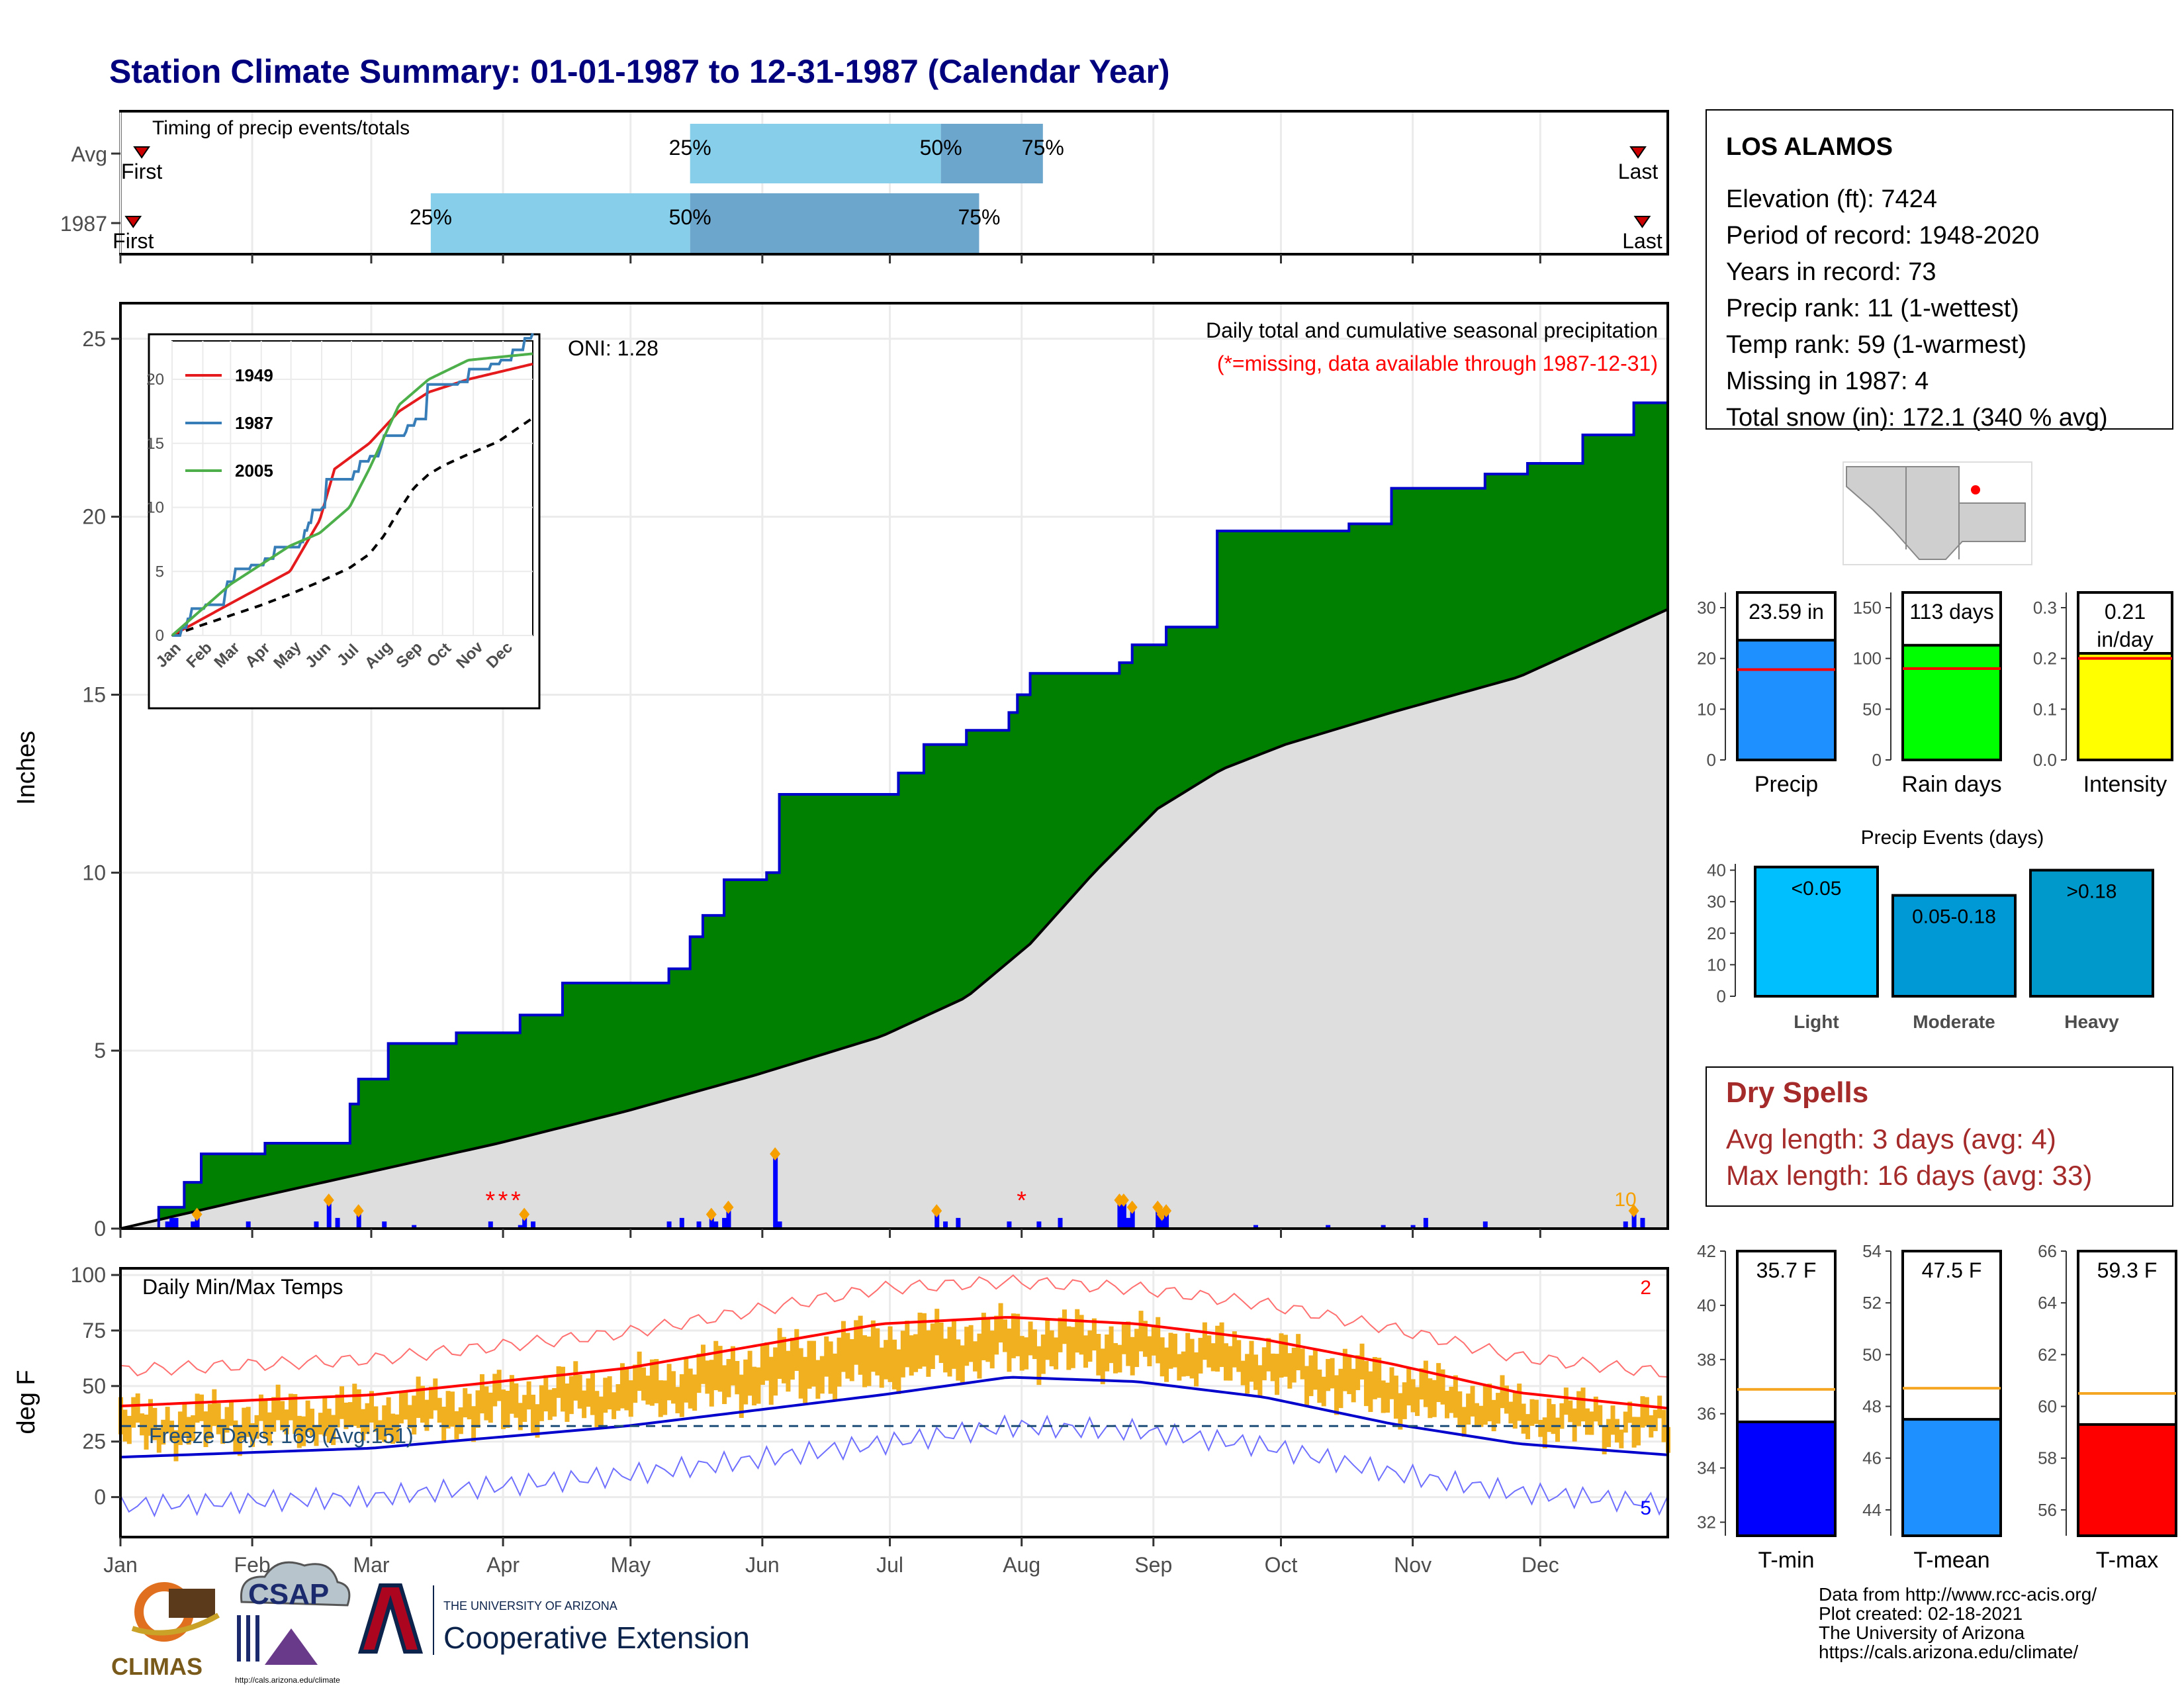  What do you see at coordinates (1786, 1560) in the screenshot?
I see `small-chart-category-label: T-min` at bounding box center [1786, 1560].